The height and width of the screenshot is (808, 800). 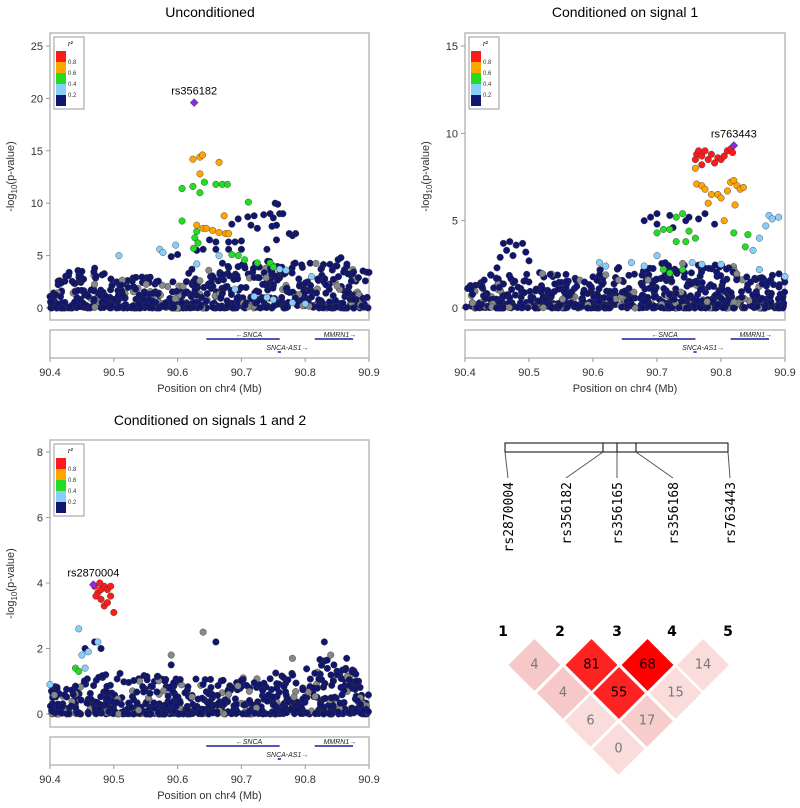 What do you see at coordinates (560, 632) in the screenshot?
I see `snp-index-label: 2` at bounding box center [560, 632].